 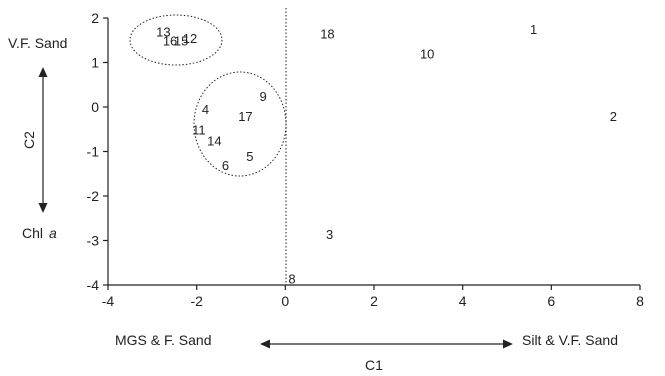 What do you see at coordinates (190, 38) in the screenshot?
I see `data-point-label: 12` at bounding box center [190, 38].